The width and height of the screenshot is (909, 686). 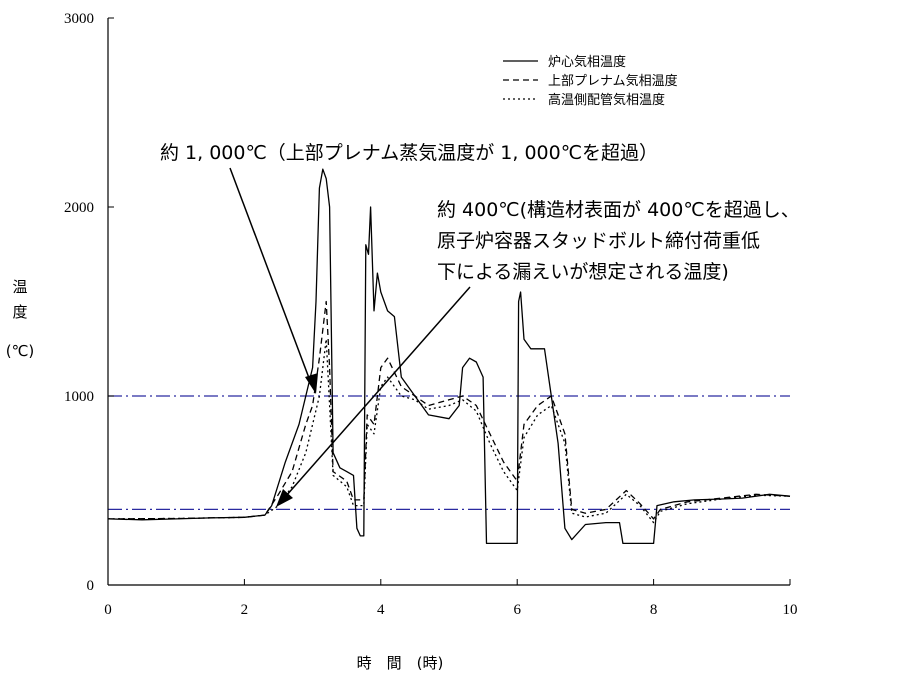 I want to click on x-tick-label: 10, so click(x=790, y=610).